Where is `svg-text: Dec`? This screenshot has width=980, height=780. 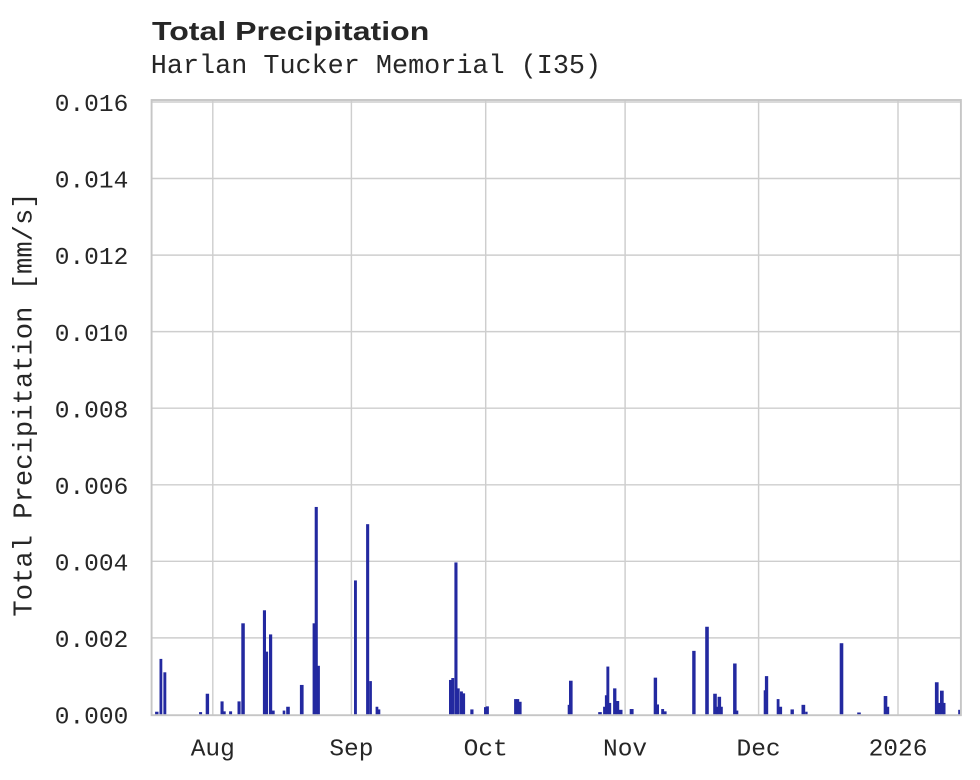
svg-text: Dec is located at coordinates (759, 749).